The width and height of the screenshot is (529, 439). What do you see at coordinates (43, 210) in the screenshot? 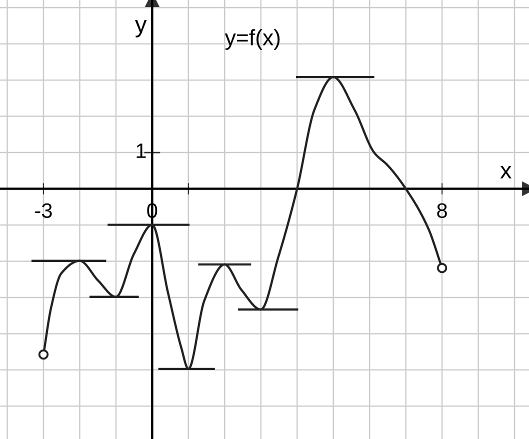
I see `x-tick-label: -3` at bounding box center [43, 210].